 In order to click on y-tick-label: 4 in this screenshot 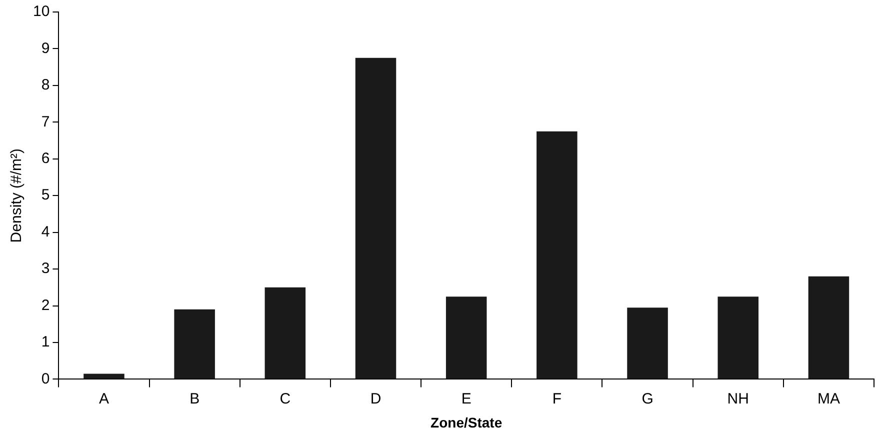, I will do `click(45, 231)`.